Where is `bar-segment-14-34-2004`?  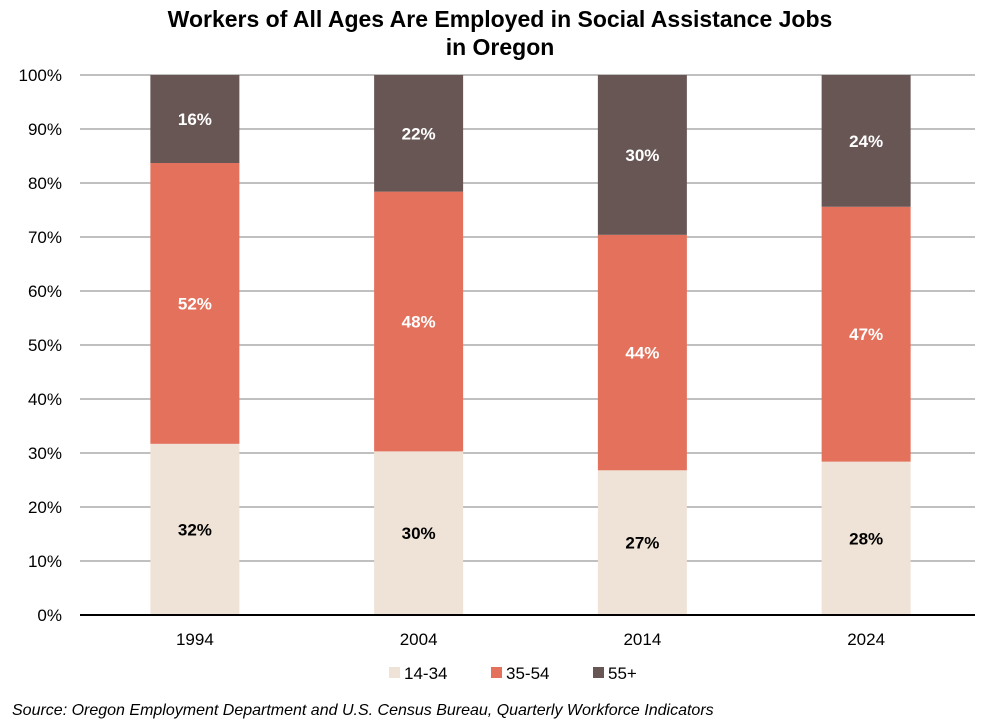 bar-segment-14-34-2004 is located at coordinates (419, 533).